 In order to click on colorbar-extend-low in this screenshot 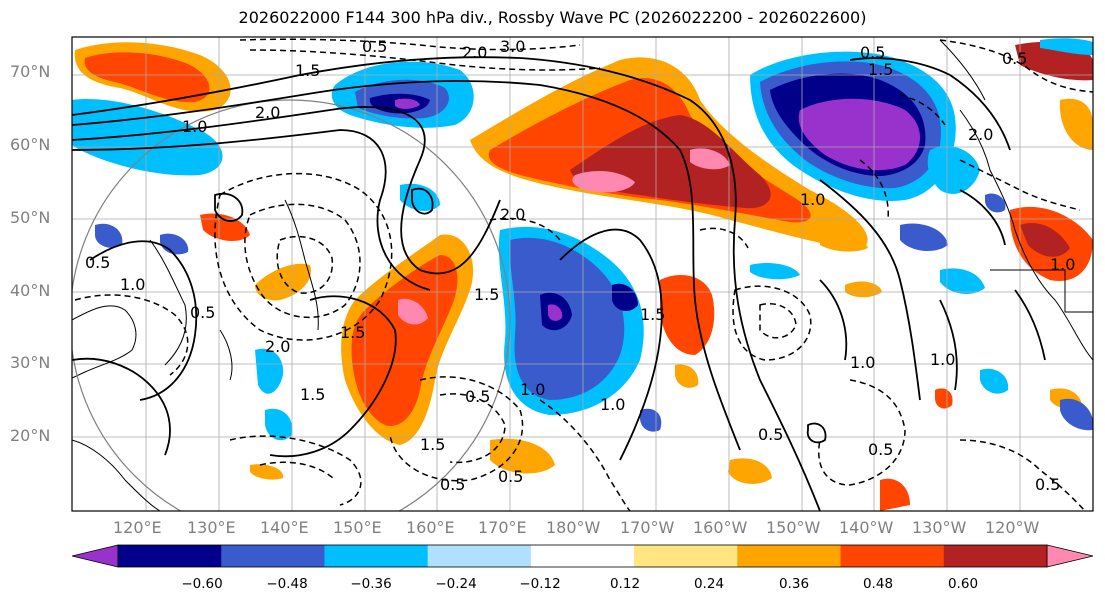, I will do `click(95, 556)`.